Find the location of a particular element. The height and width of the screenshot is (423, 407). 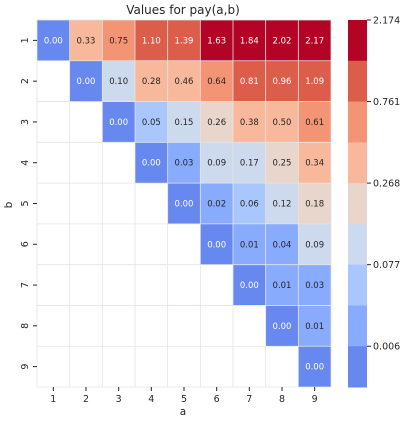

x-axis-label: a is located at coordinates (183, 412).